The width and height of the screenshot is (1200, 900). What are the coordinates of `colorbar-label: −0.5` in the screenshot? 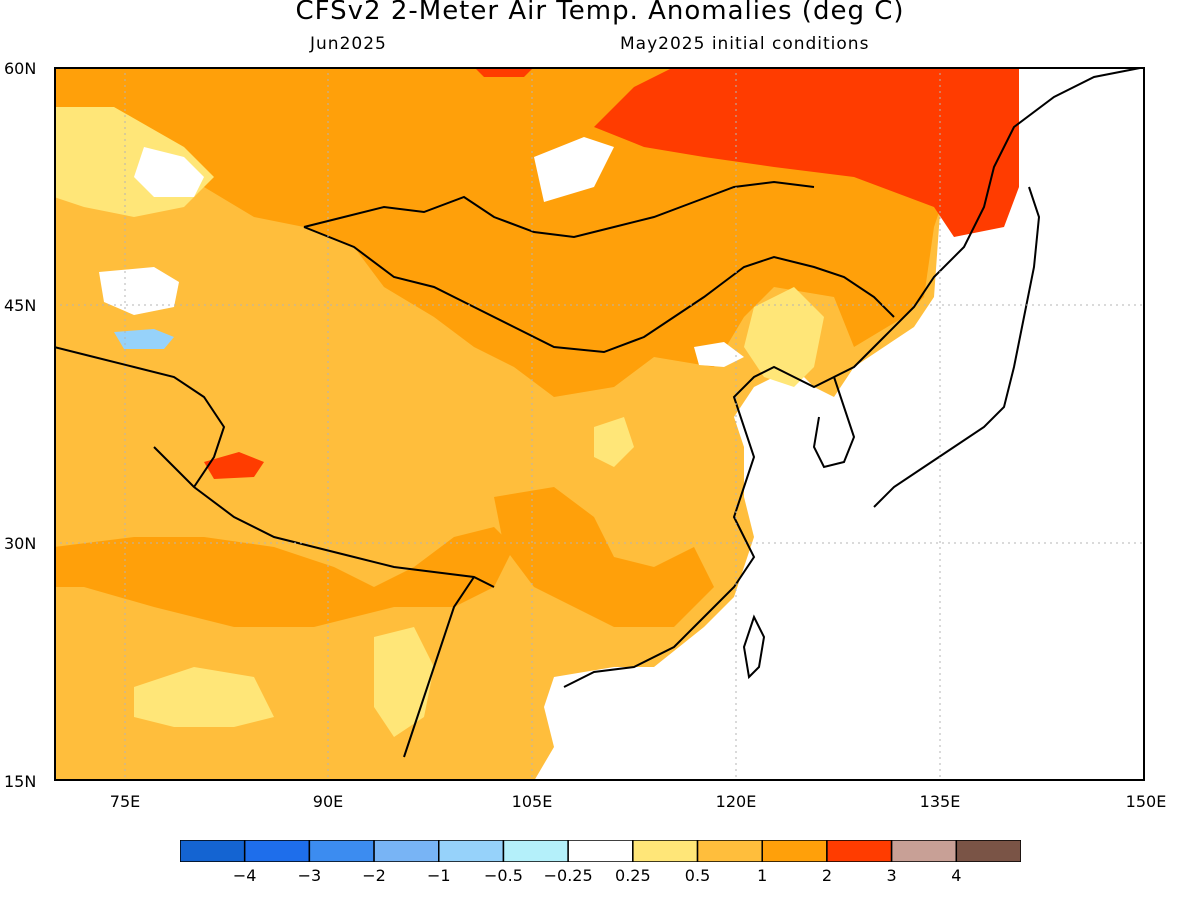 It's located at (503, 875).